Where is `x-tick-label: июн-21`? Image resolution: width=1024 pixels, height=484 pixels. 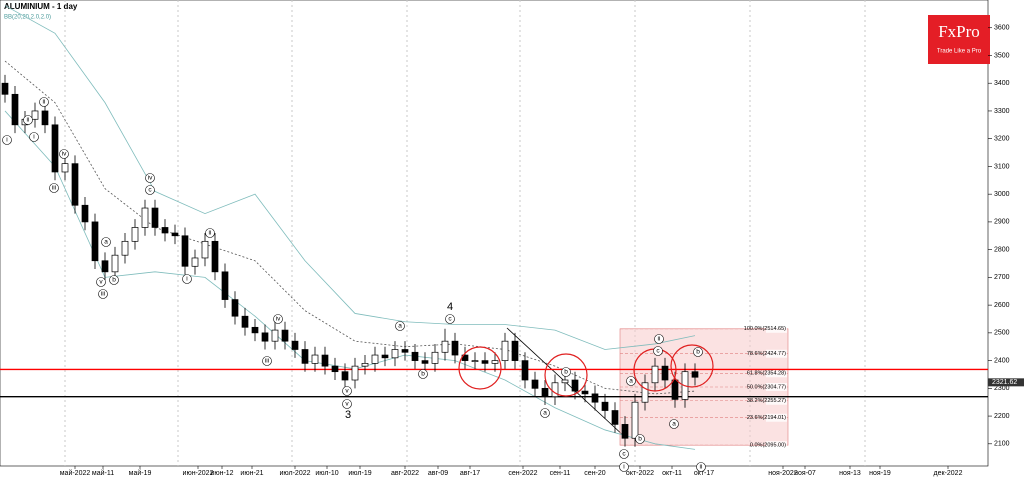 x-tick-label: июн-21 is located at coordinates (251, 473).